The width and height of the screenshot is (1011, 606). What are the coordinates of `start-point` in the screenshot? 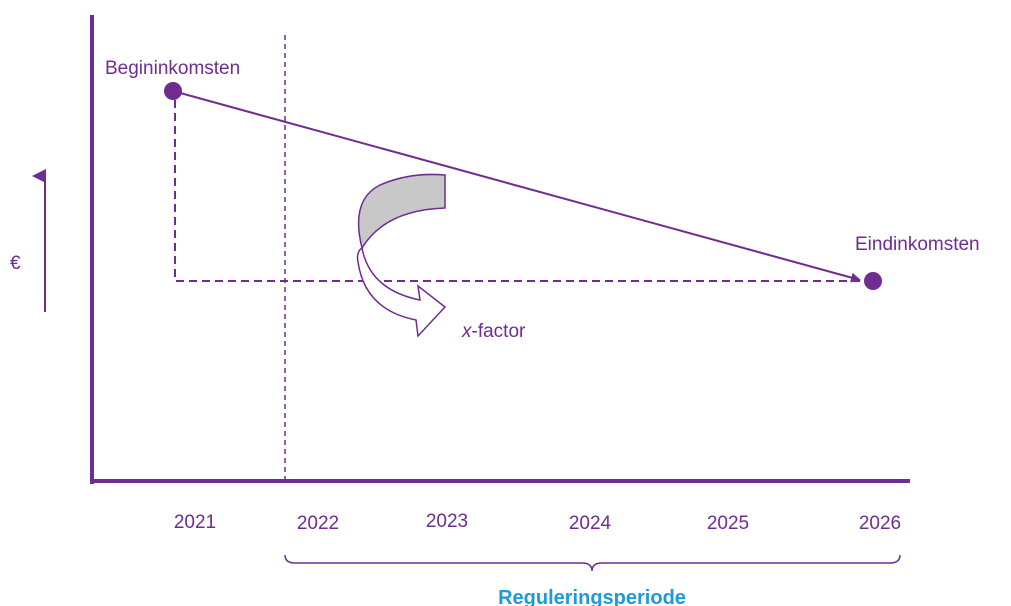 It's located at (173, 91).